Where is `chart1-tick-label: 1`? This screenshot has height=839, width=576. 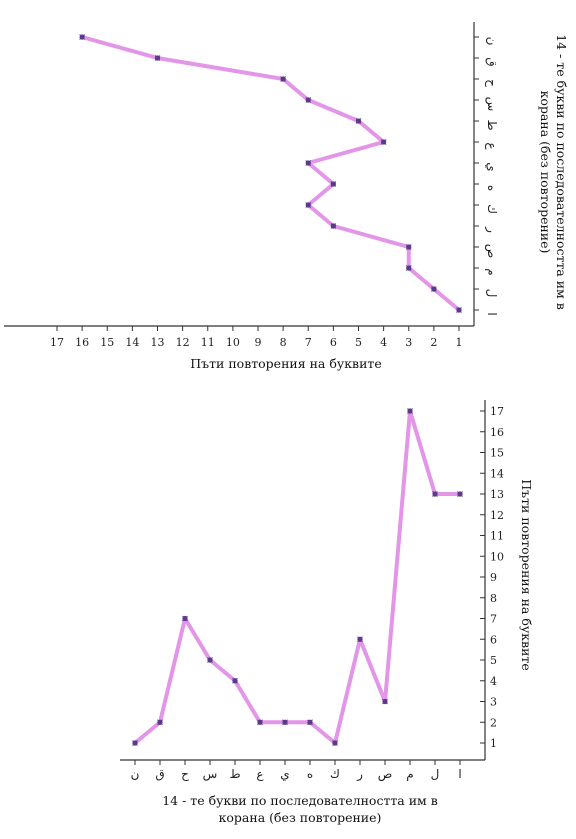 chart1-tick-label: 1 is located at coordinates (459, 342).